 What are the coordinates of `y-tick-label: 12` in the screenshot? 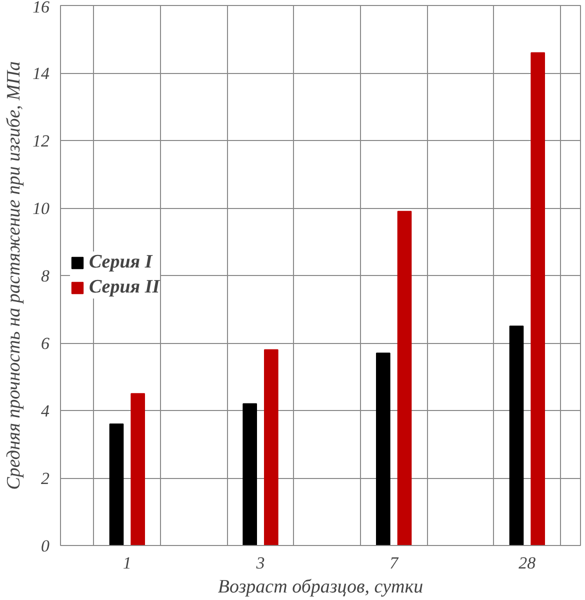 It's located at (41, 141).